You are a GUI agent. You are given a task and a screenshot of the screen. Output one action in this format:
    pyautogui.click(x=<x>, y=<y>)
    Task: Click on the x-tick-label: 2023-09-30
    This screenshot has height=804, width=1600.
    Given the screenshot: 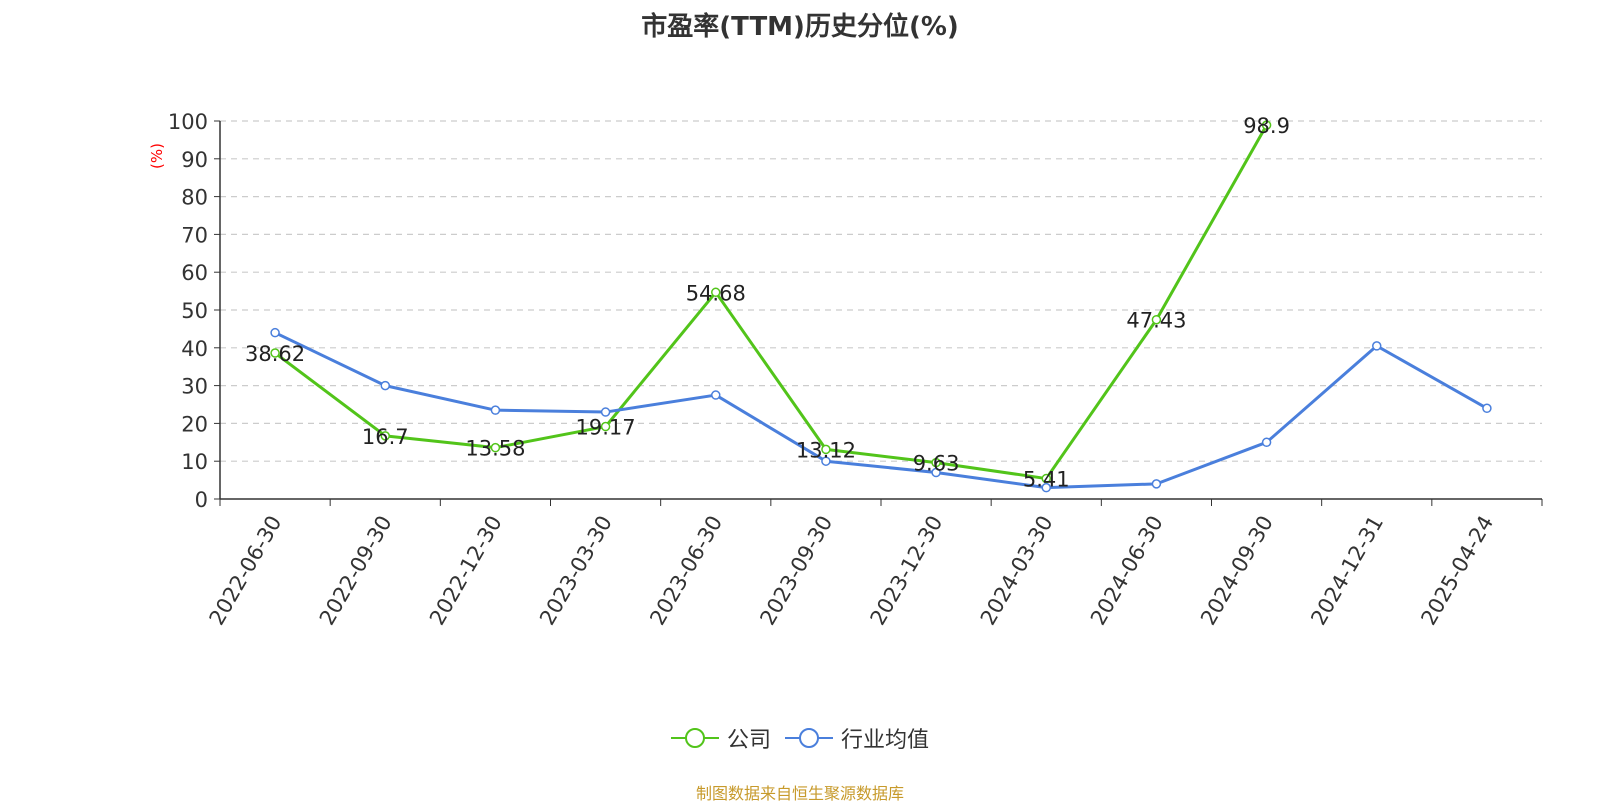 What is the action you would take?
    pyautogui.click(x=796, y=571)
    